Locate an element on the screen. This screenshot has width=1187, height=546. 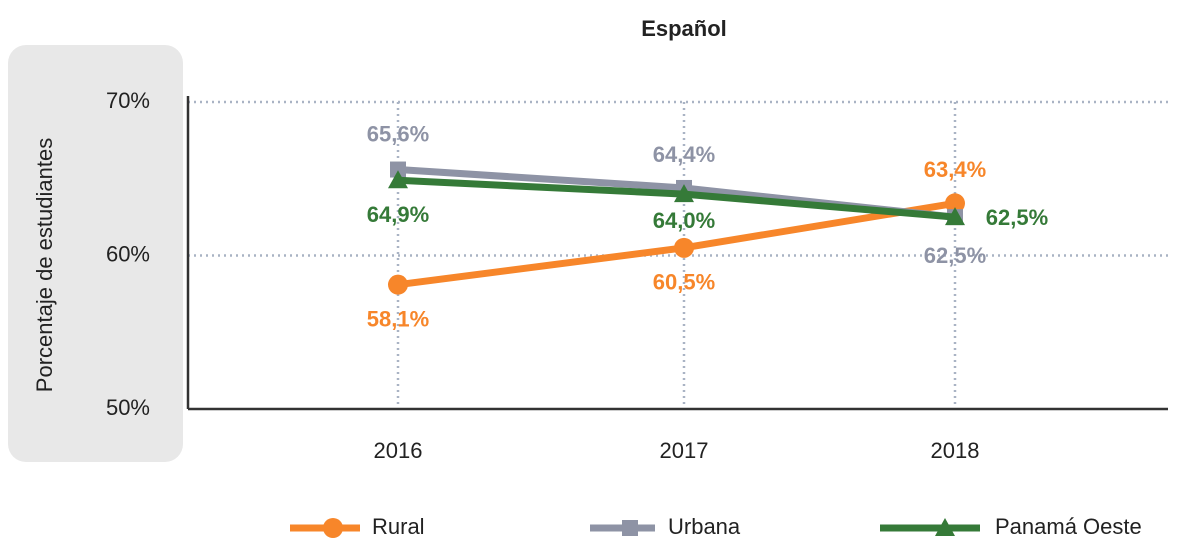
y-axis-label: Porcentaje de estudiantes is located at coordinates (44, 265).